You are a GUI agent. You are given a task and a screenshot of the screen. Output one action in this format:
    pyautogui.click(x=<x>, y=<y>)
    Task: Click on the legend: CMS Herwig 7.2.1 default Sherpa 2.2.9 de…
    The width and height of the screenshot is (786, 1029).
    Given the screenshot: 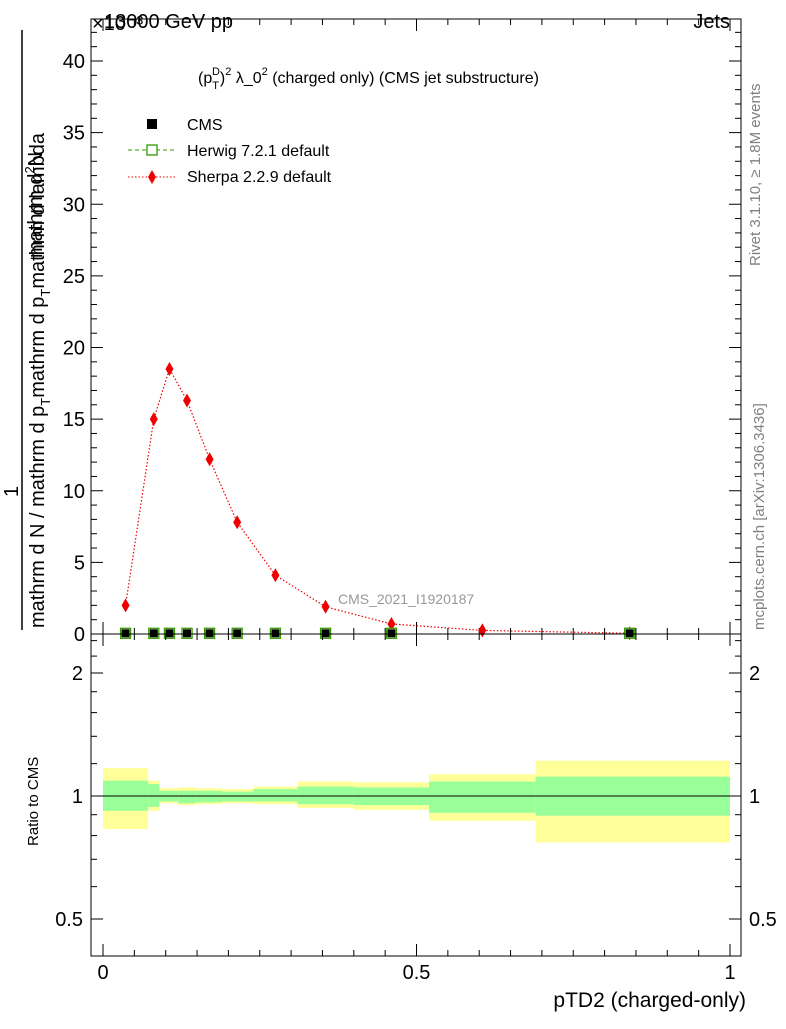 What is the action you would take?
    pyautogui.click(x=230, y=151)
    